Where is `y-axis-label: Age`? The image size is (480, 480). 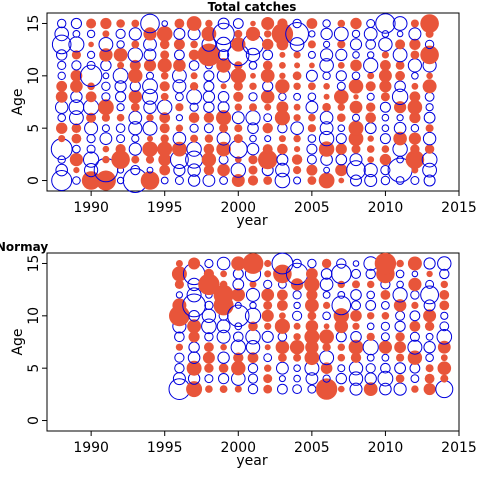 y-axis-label: Age is located at coordinates (18, 341).